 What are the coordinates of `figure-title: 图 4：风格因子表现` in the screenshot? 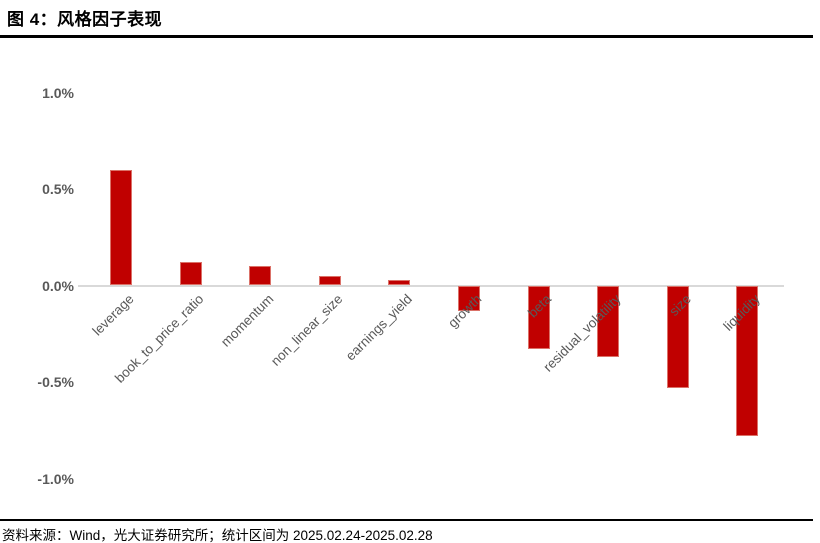 It's located at (85, 19).